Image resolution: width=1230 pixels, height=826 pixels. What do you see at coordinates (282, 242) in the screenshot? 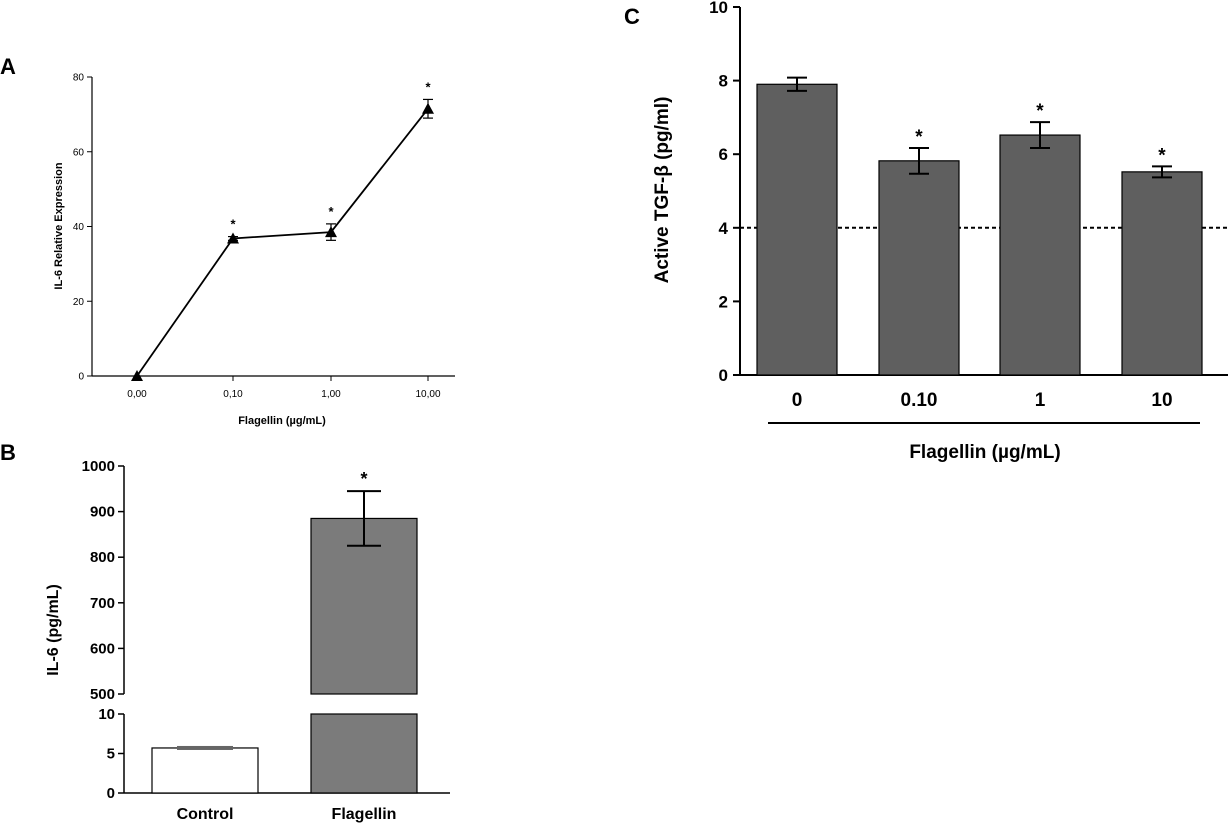
I see `panel-a-series-line` at bounding box center [282, 242].